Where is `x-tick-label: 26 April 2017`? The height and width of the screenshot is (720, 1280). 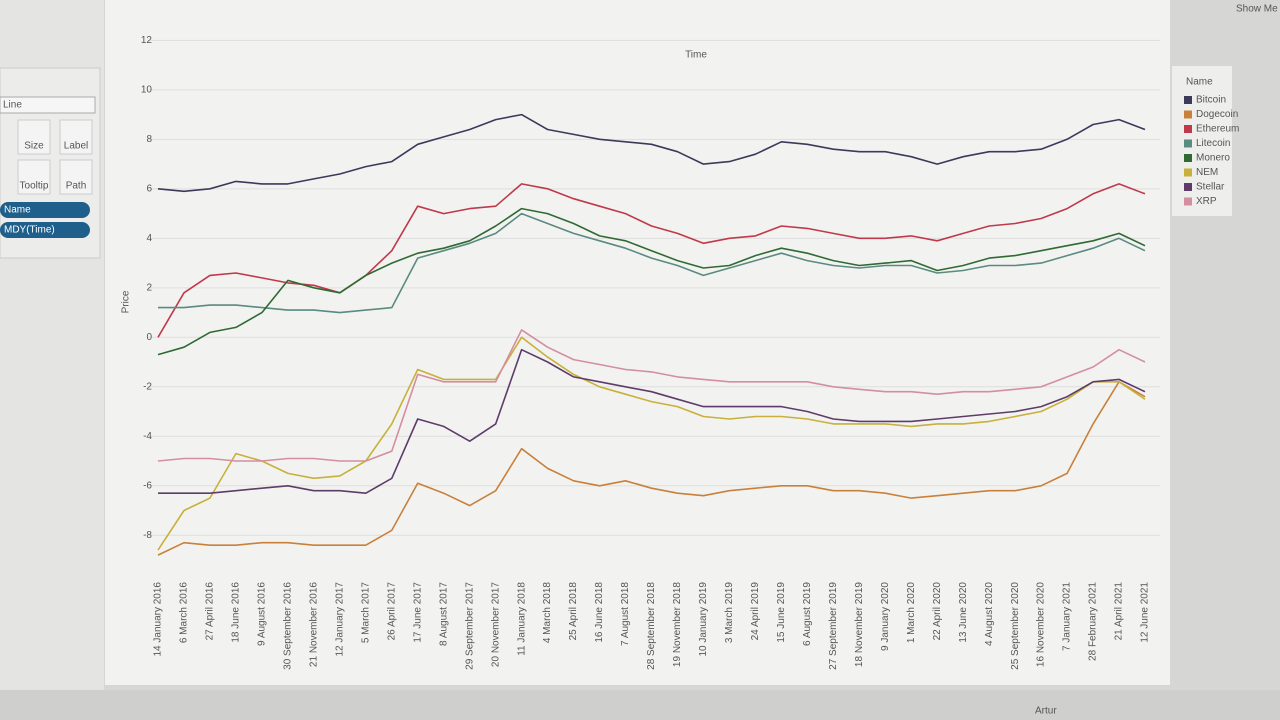 x-tick-label: 26 April 2017 is located at coordinates (391, 611).